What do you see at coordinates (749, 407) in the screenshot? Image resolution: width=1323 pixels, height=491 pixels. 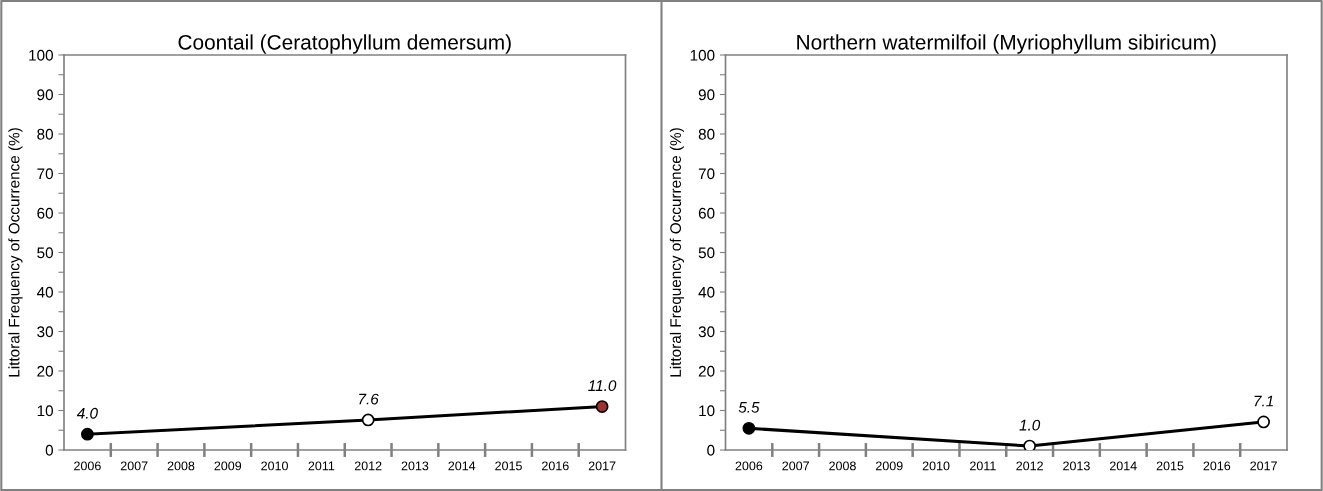 I see `data-label: 5.5` at bounding box center [749, 407].